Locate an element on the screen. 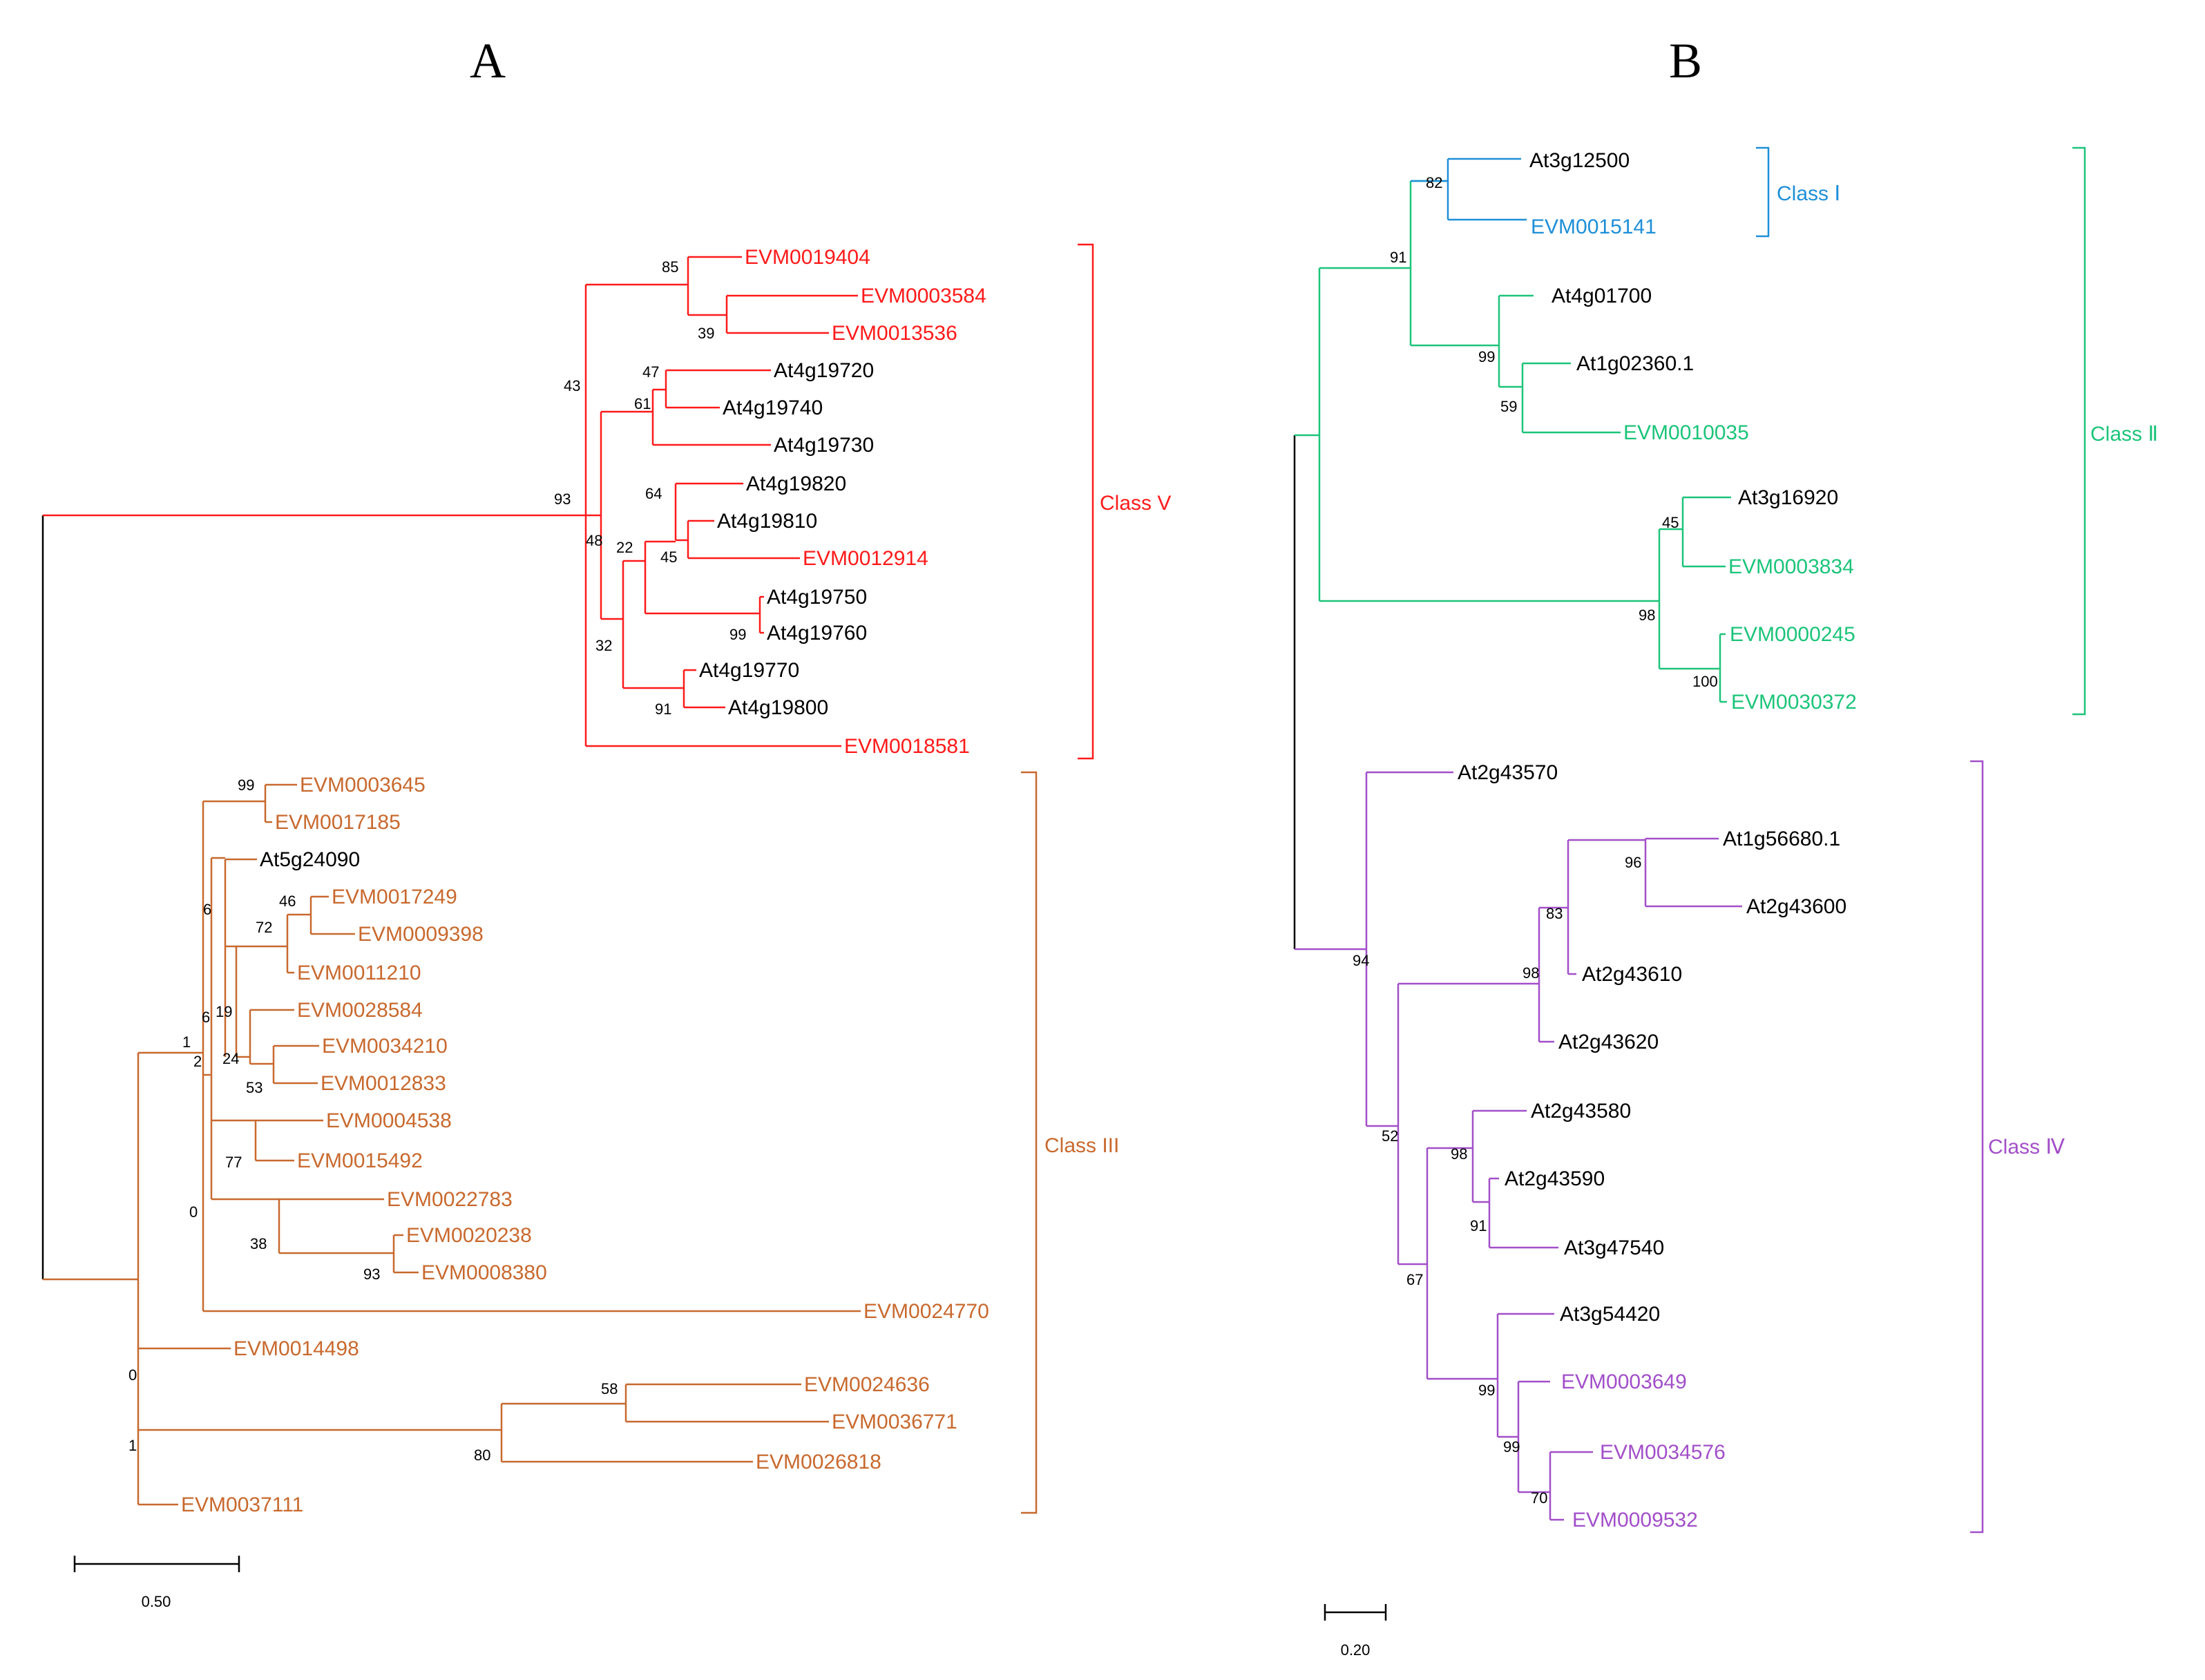 Image resolution: width=2205 pixels, height=1680 pixels. bootstrap-value: 6 is located at coordinates (206, 1017).